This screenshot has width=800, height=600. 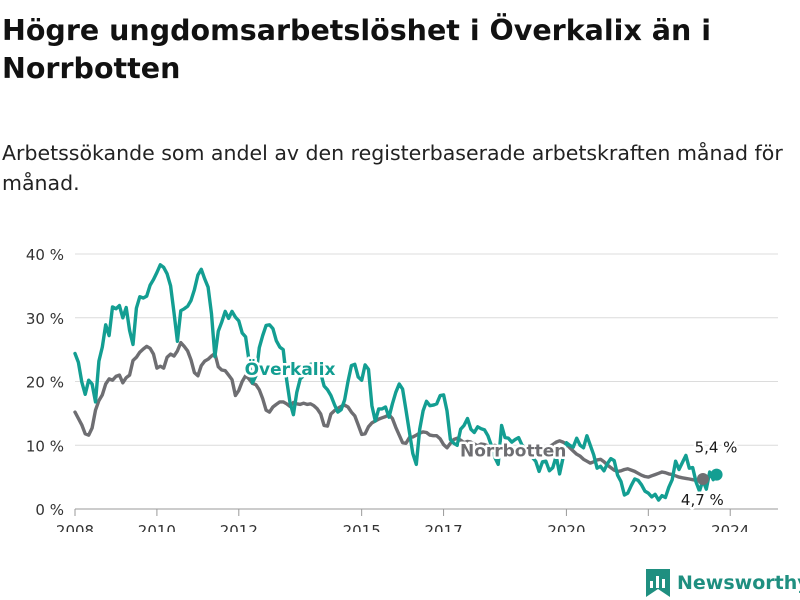 I want to click on norrbotten-series-label: Norrbotten, so click(x=513, y=452).